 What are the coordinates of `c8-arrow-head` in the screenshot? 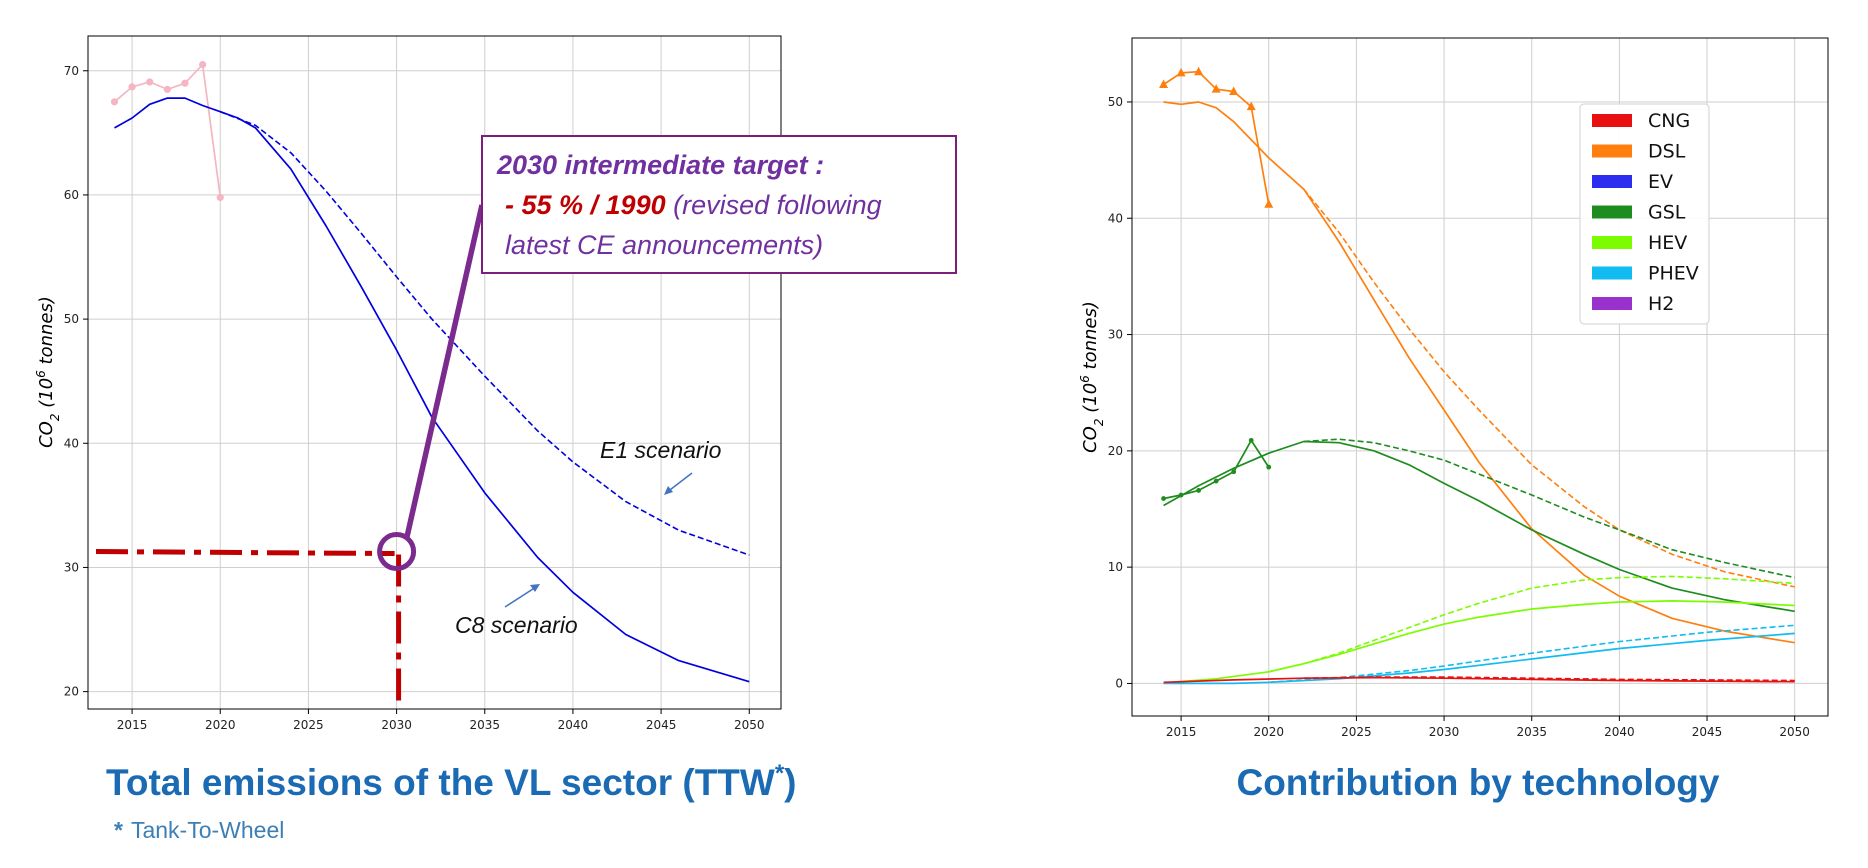 It's located at (535, 588).